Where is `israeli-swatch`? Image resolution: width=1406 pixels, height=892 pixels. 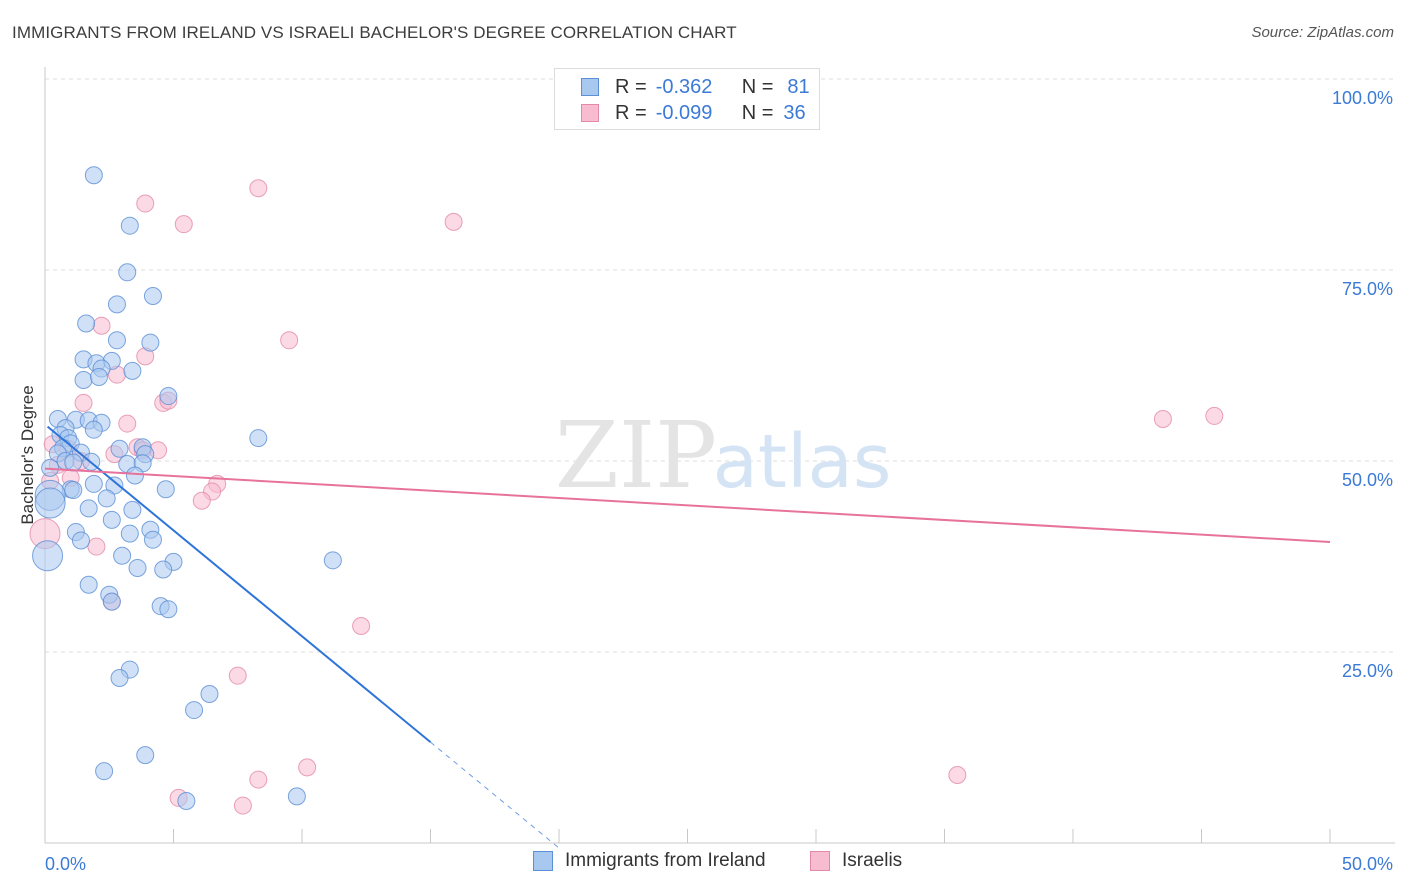
israeli-swatch is located at coordinates (590, 113).